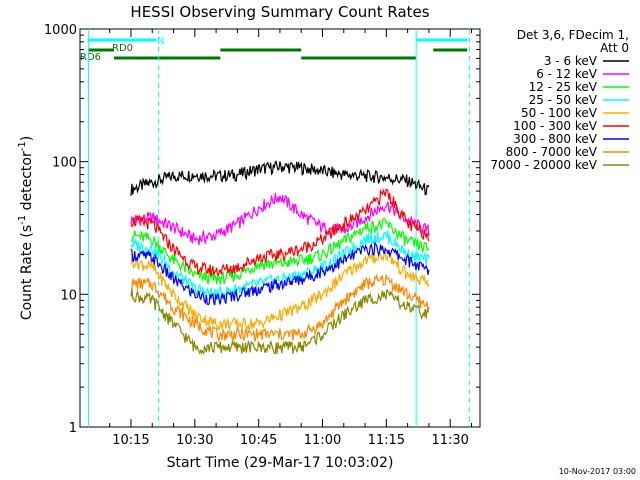  What do you see at coordinates (449, 440) in the screenshot?
I see `x-tick-label: 11:30` at bounding box center [449, 440].